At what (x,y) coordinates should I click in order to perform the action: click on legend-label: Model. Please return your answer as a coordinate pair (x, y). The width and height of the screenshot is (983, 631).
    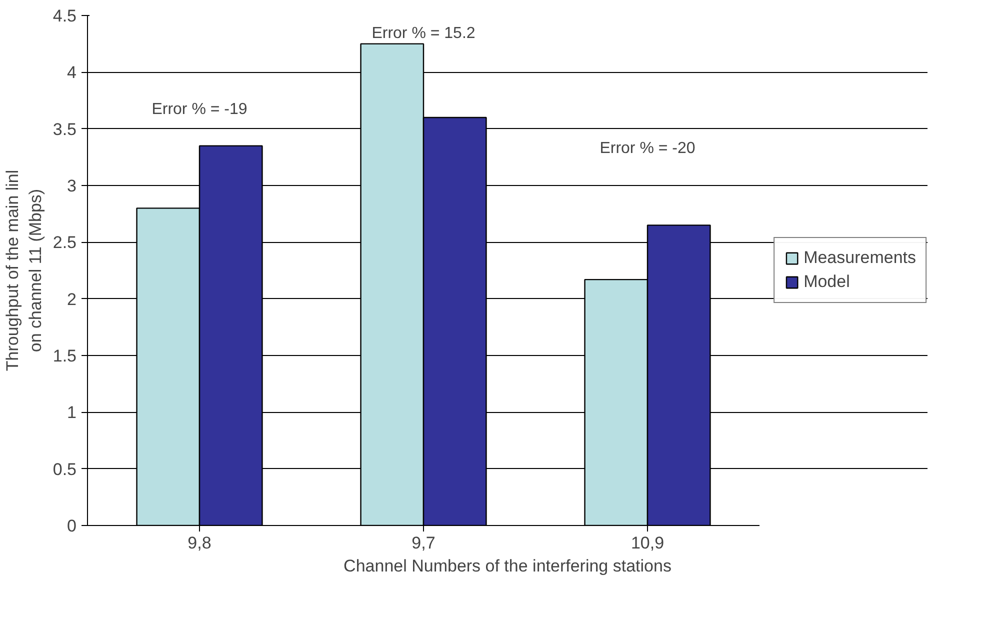
    Looking at the image, I should click on (827, 282).